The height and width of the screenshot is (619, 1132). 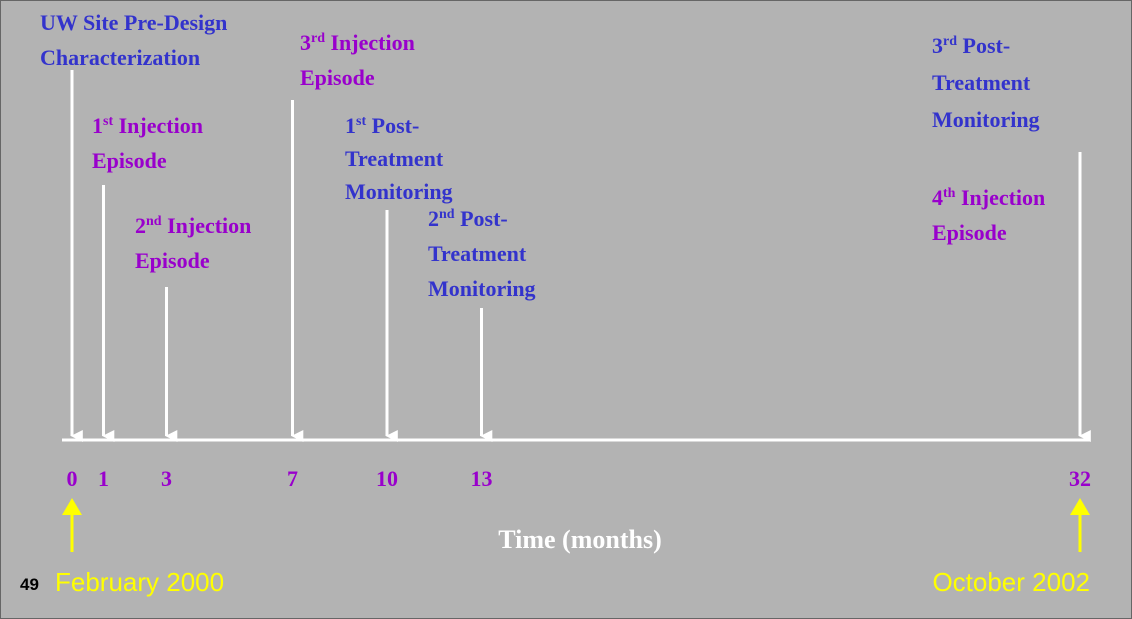 I want to click on label-text: Characterization, so click(x=120, y=57).